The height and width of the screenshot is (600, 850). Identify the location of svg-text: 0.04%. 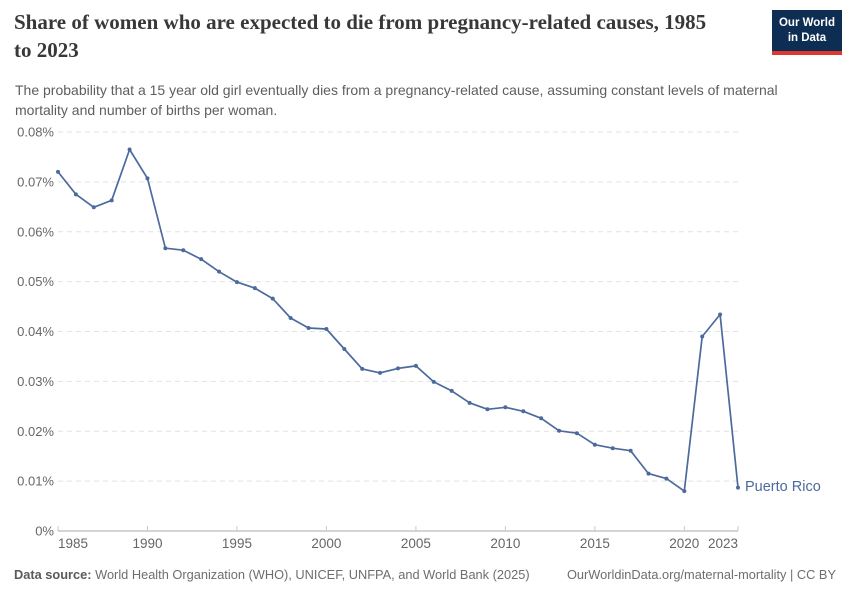
(35, 331).